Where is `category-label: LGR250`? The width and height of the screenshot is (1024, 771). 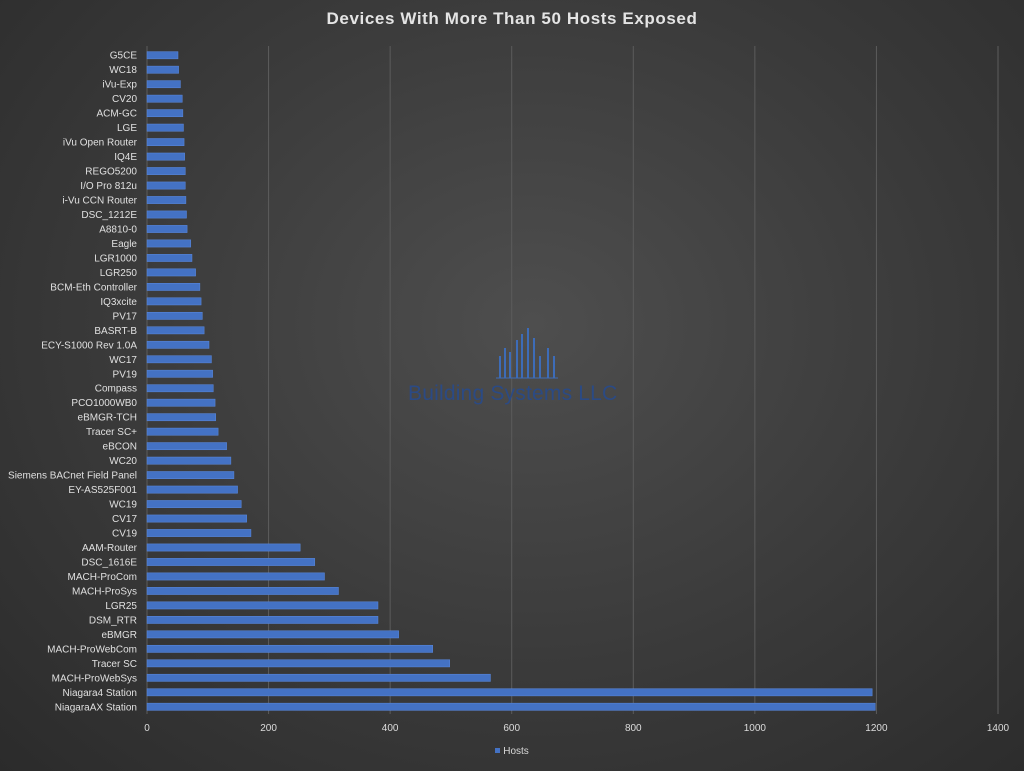
category-label: LGR250 is located at coordinates (119, 273).